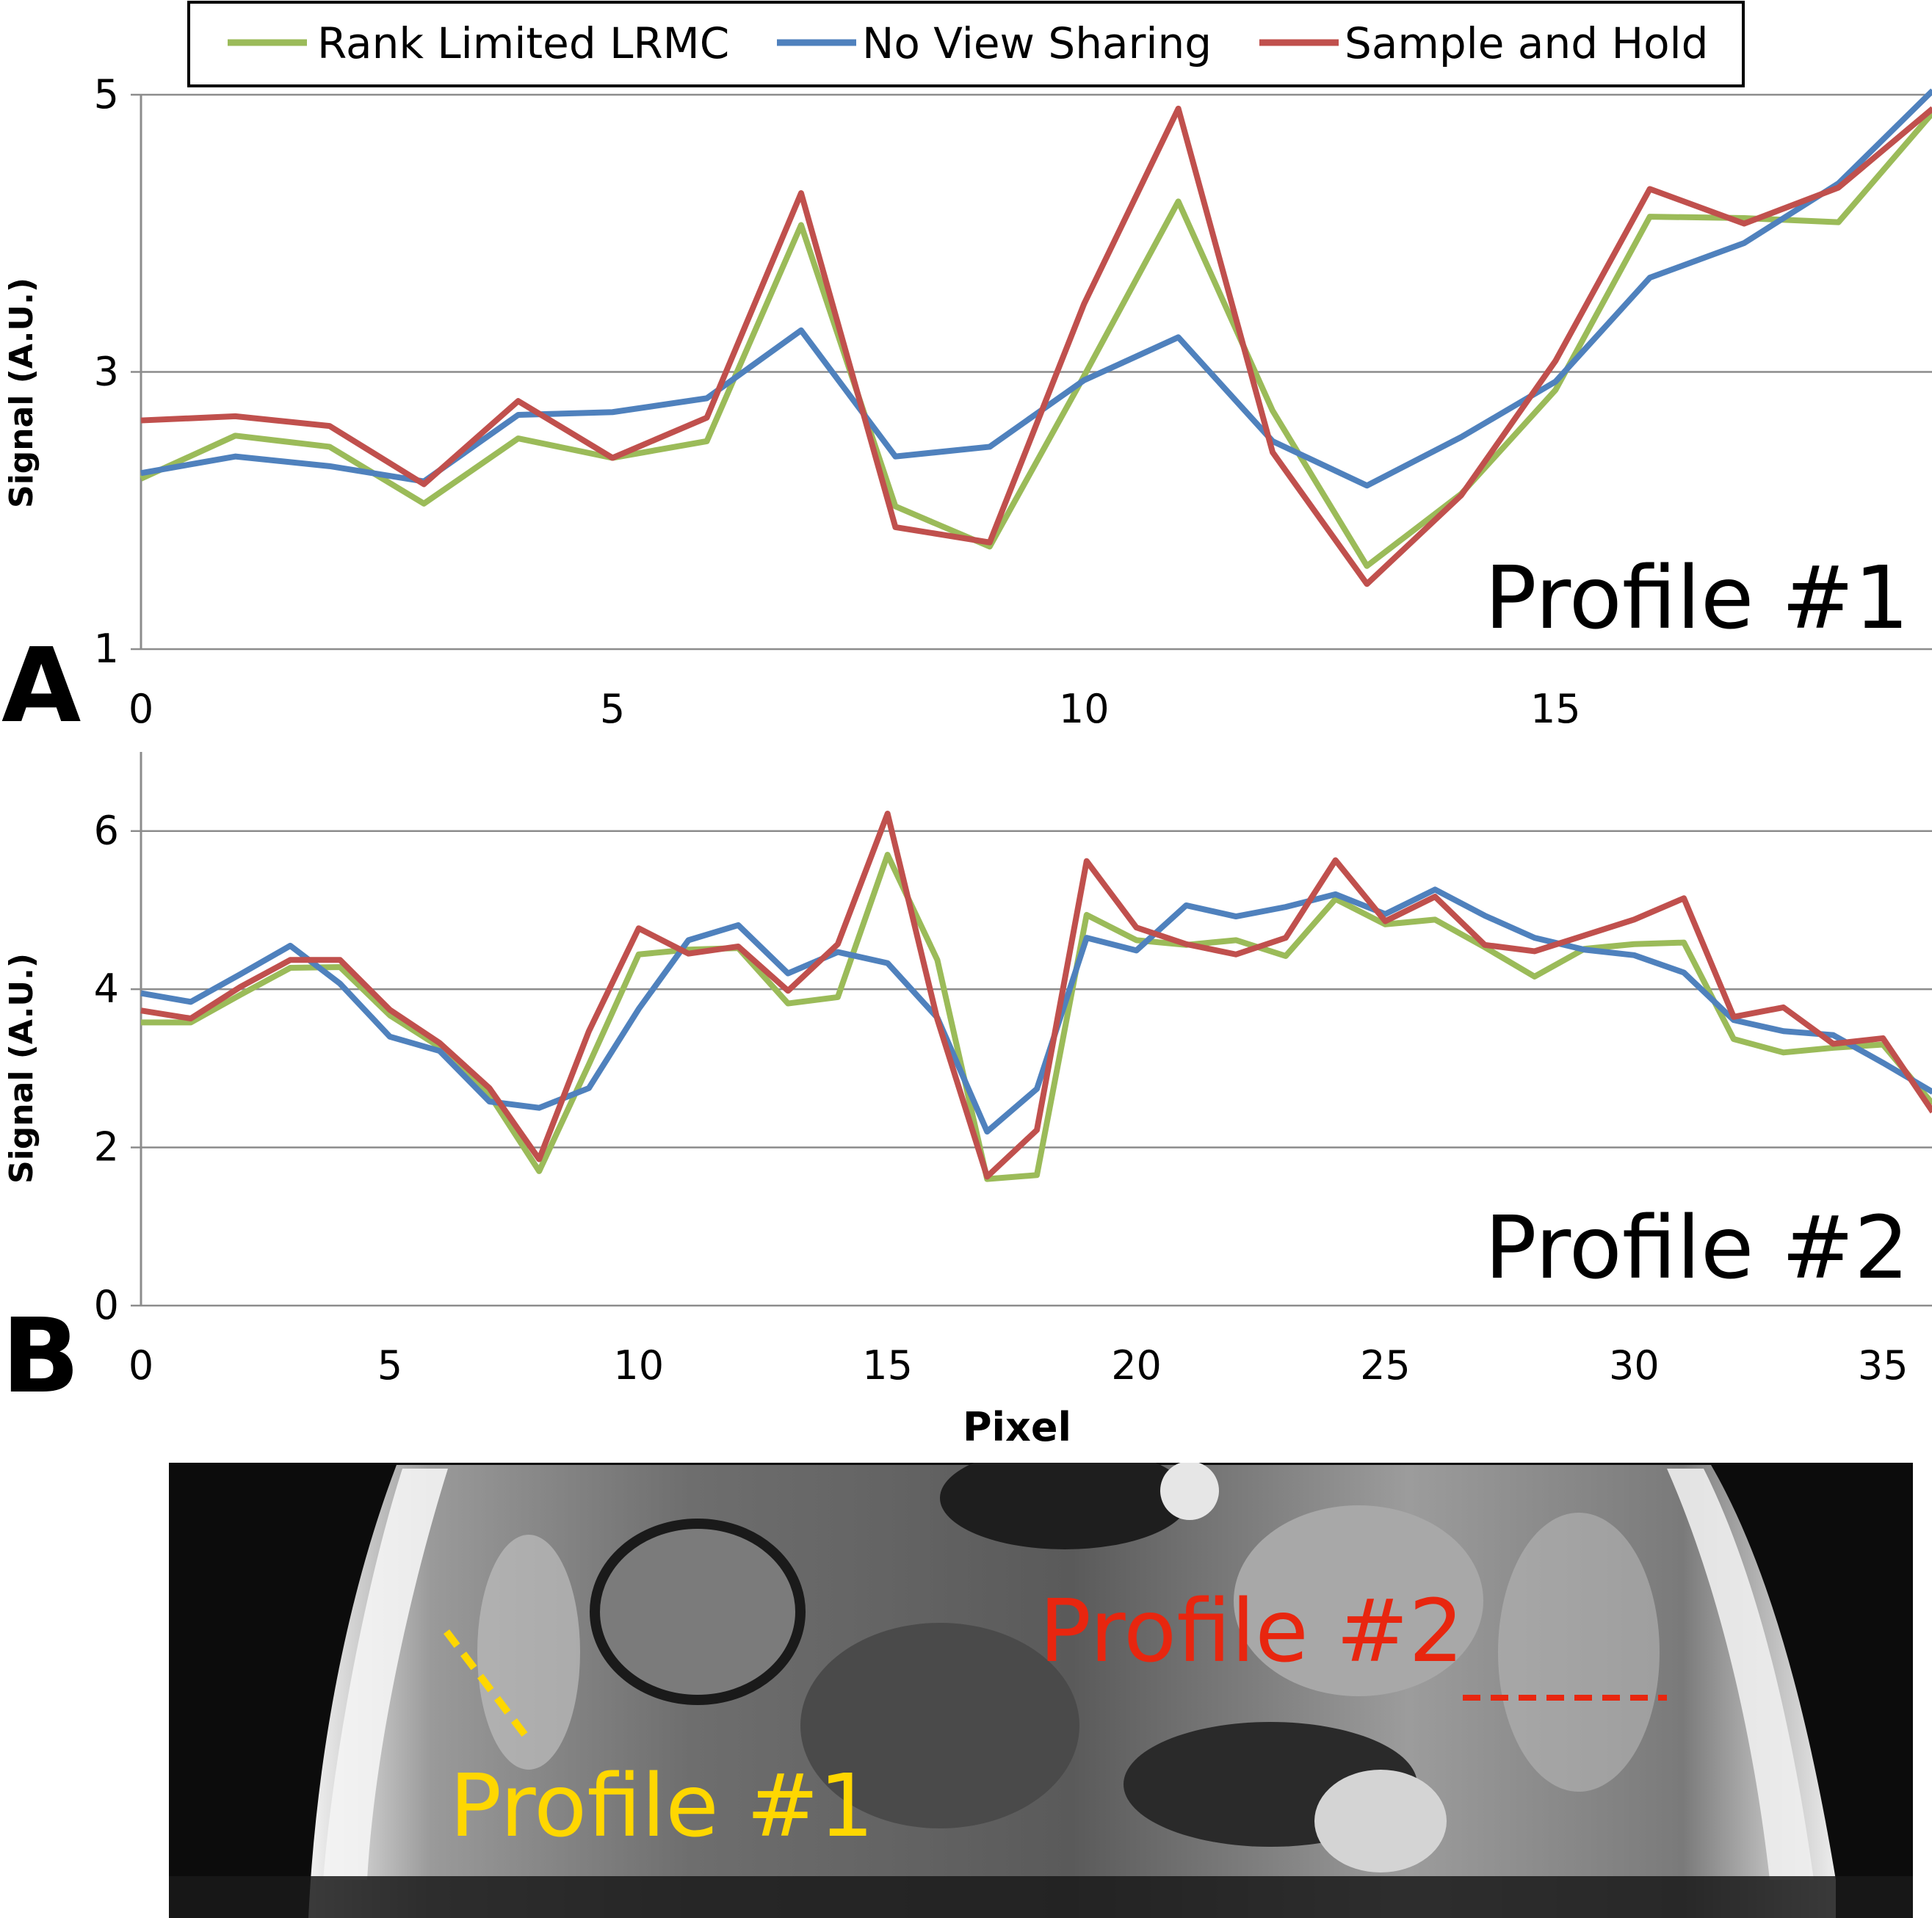 The width and height of the screenshot is (1932, 1918). I want to click on profile-2-image-label: Profile #2, so click(1251, 1631).